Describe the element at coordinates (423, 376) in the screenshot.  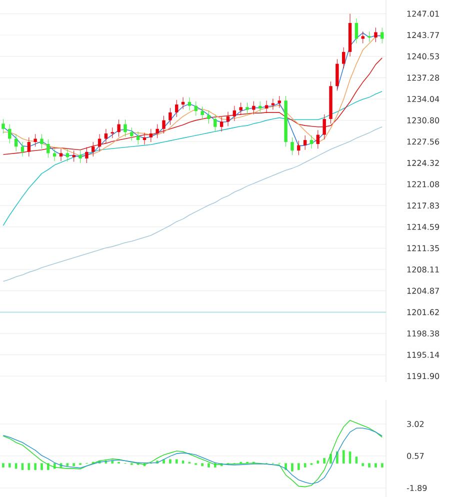
I see `y-tick-label: 1191.90` at that location.